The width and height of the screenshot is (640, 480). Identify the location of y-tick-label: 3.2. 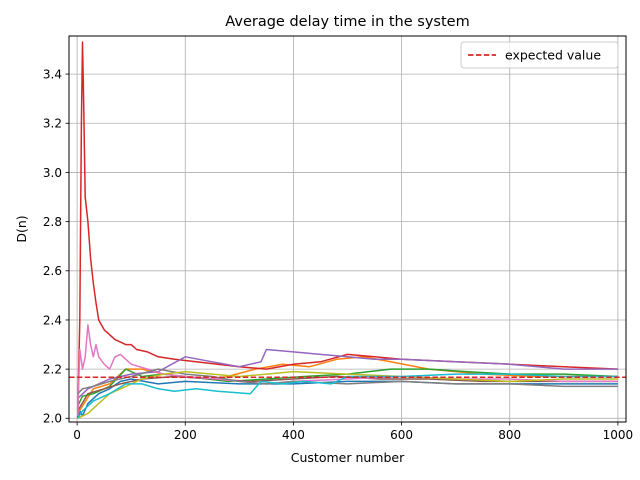
(52, 124).